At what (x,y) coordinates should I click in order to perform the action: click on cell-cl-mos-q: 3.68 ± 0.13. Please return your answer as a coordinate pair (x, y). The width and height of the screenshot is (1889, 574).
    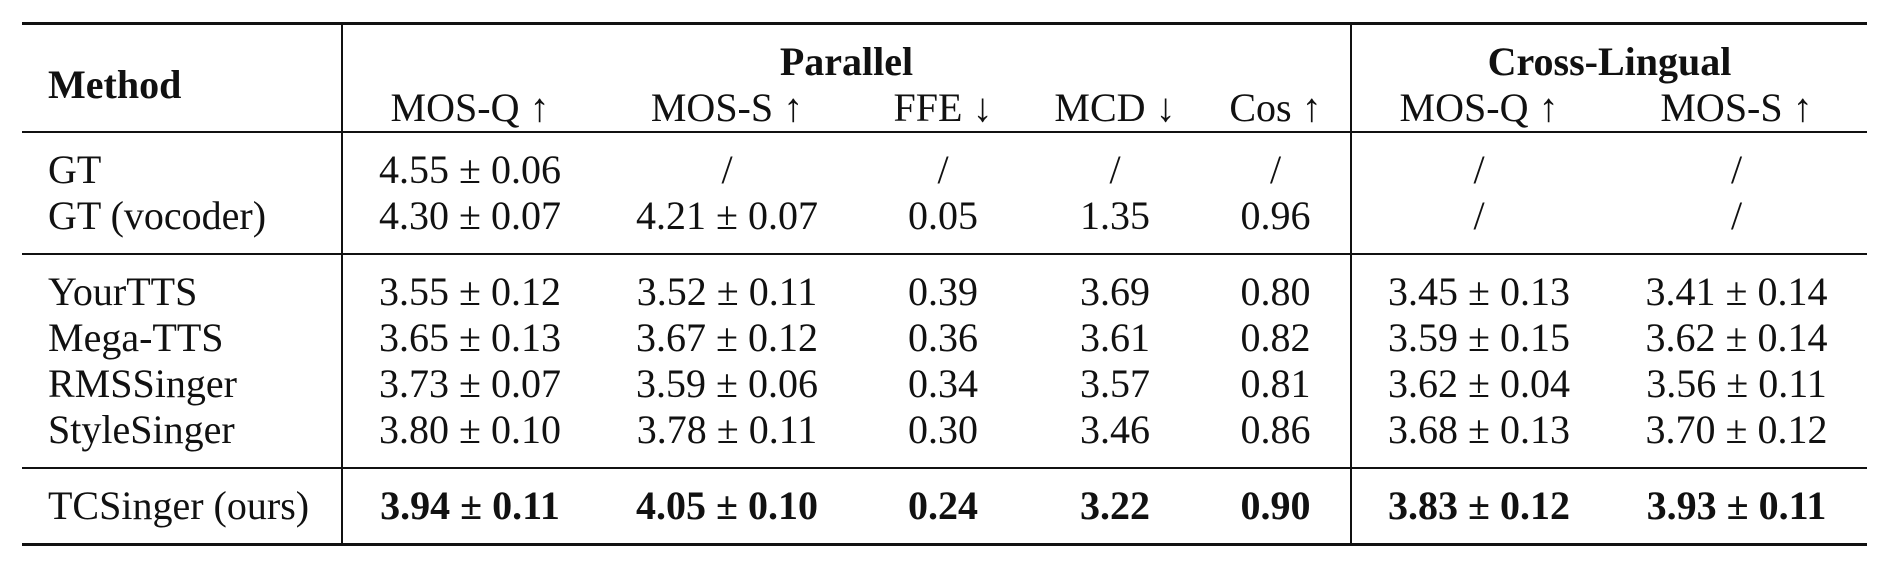
    Looking at the image, I should click on (1478, 430).